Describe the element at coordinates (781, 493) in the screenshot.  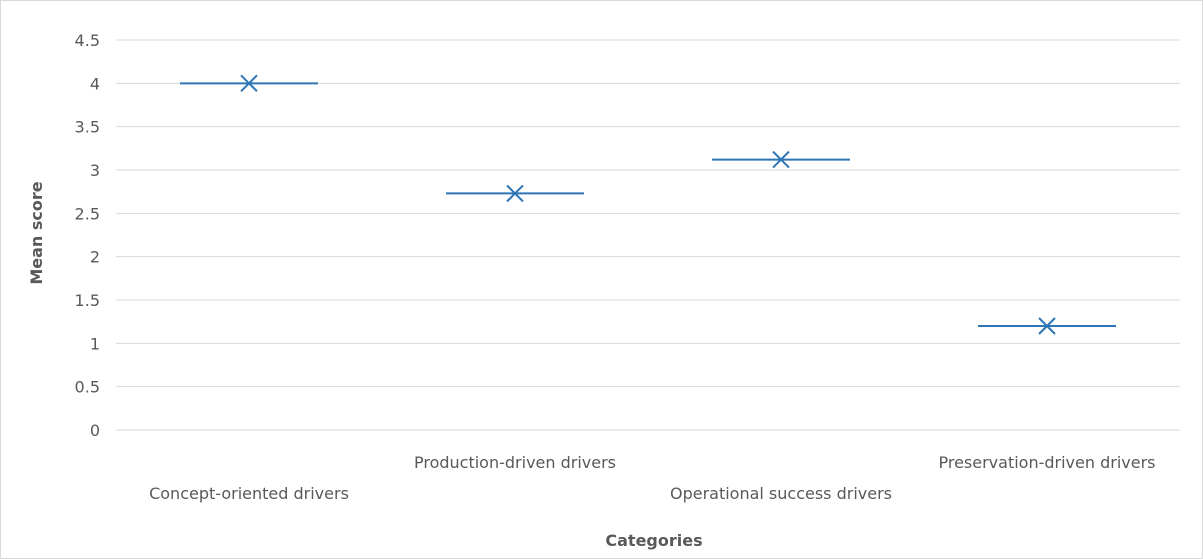
I see `category-label: Operational success drivers` at that location.